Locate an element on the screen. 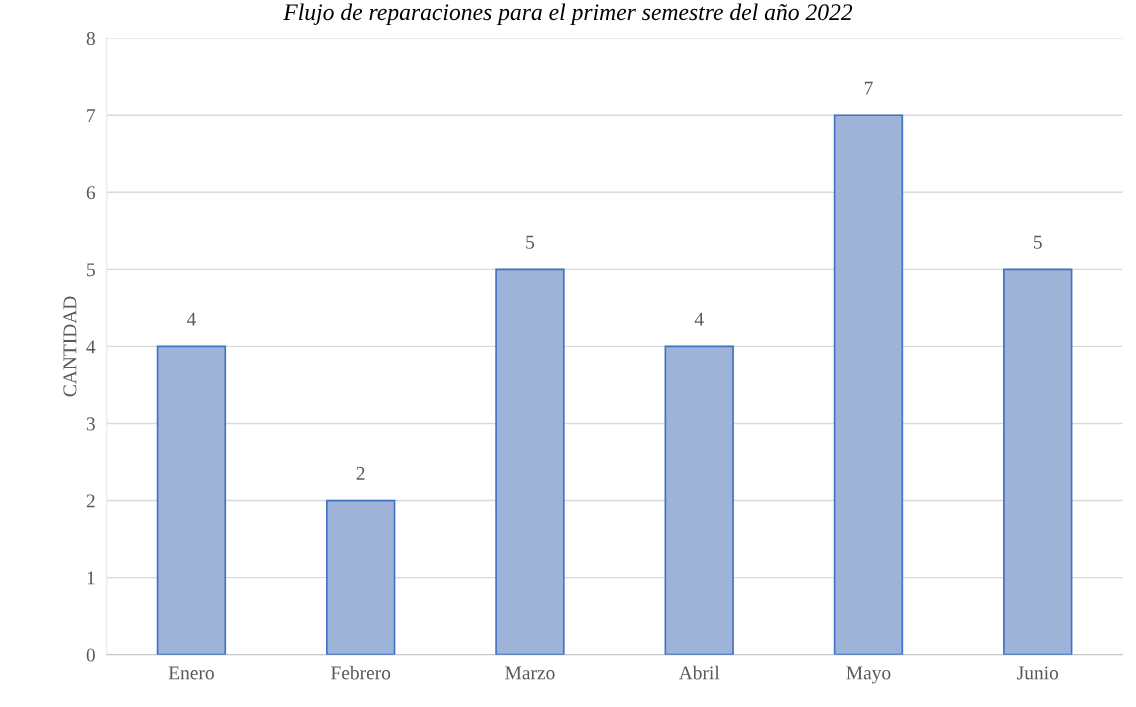 The image size is (1136, 707). x-tick-label: Enero is located at coordinates (191, 673).